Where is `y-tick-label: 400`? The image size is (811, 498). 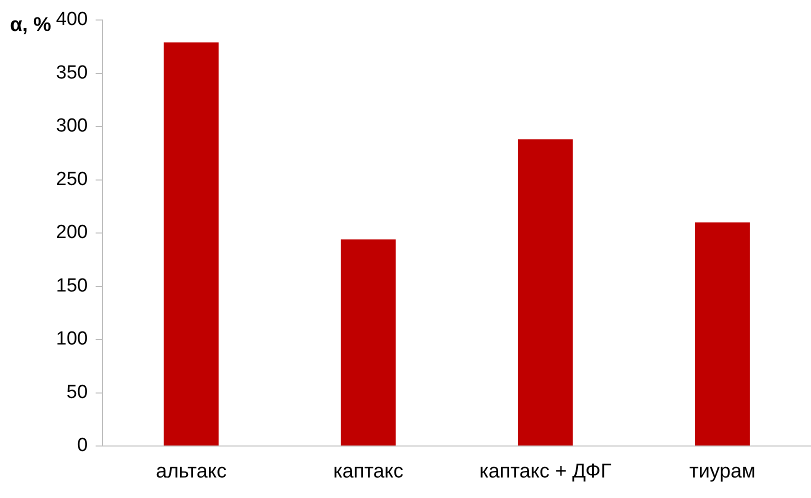 y-tick-label: 400 is located at coordinates (72, 19).